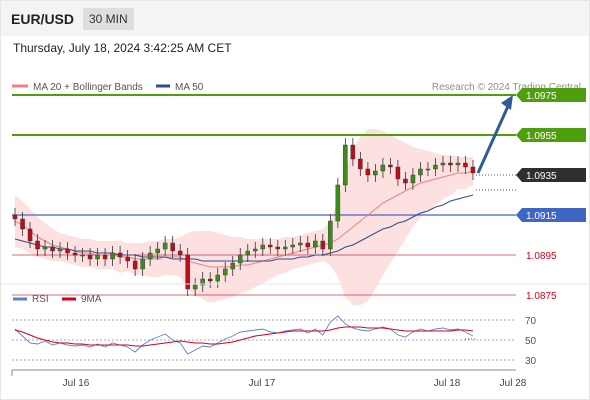  I want to click on chart-header: EUR/USD 30 MIN, so click(295, 18).